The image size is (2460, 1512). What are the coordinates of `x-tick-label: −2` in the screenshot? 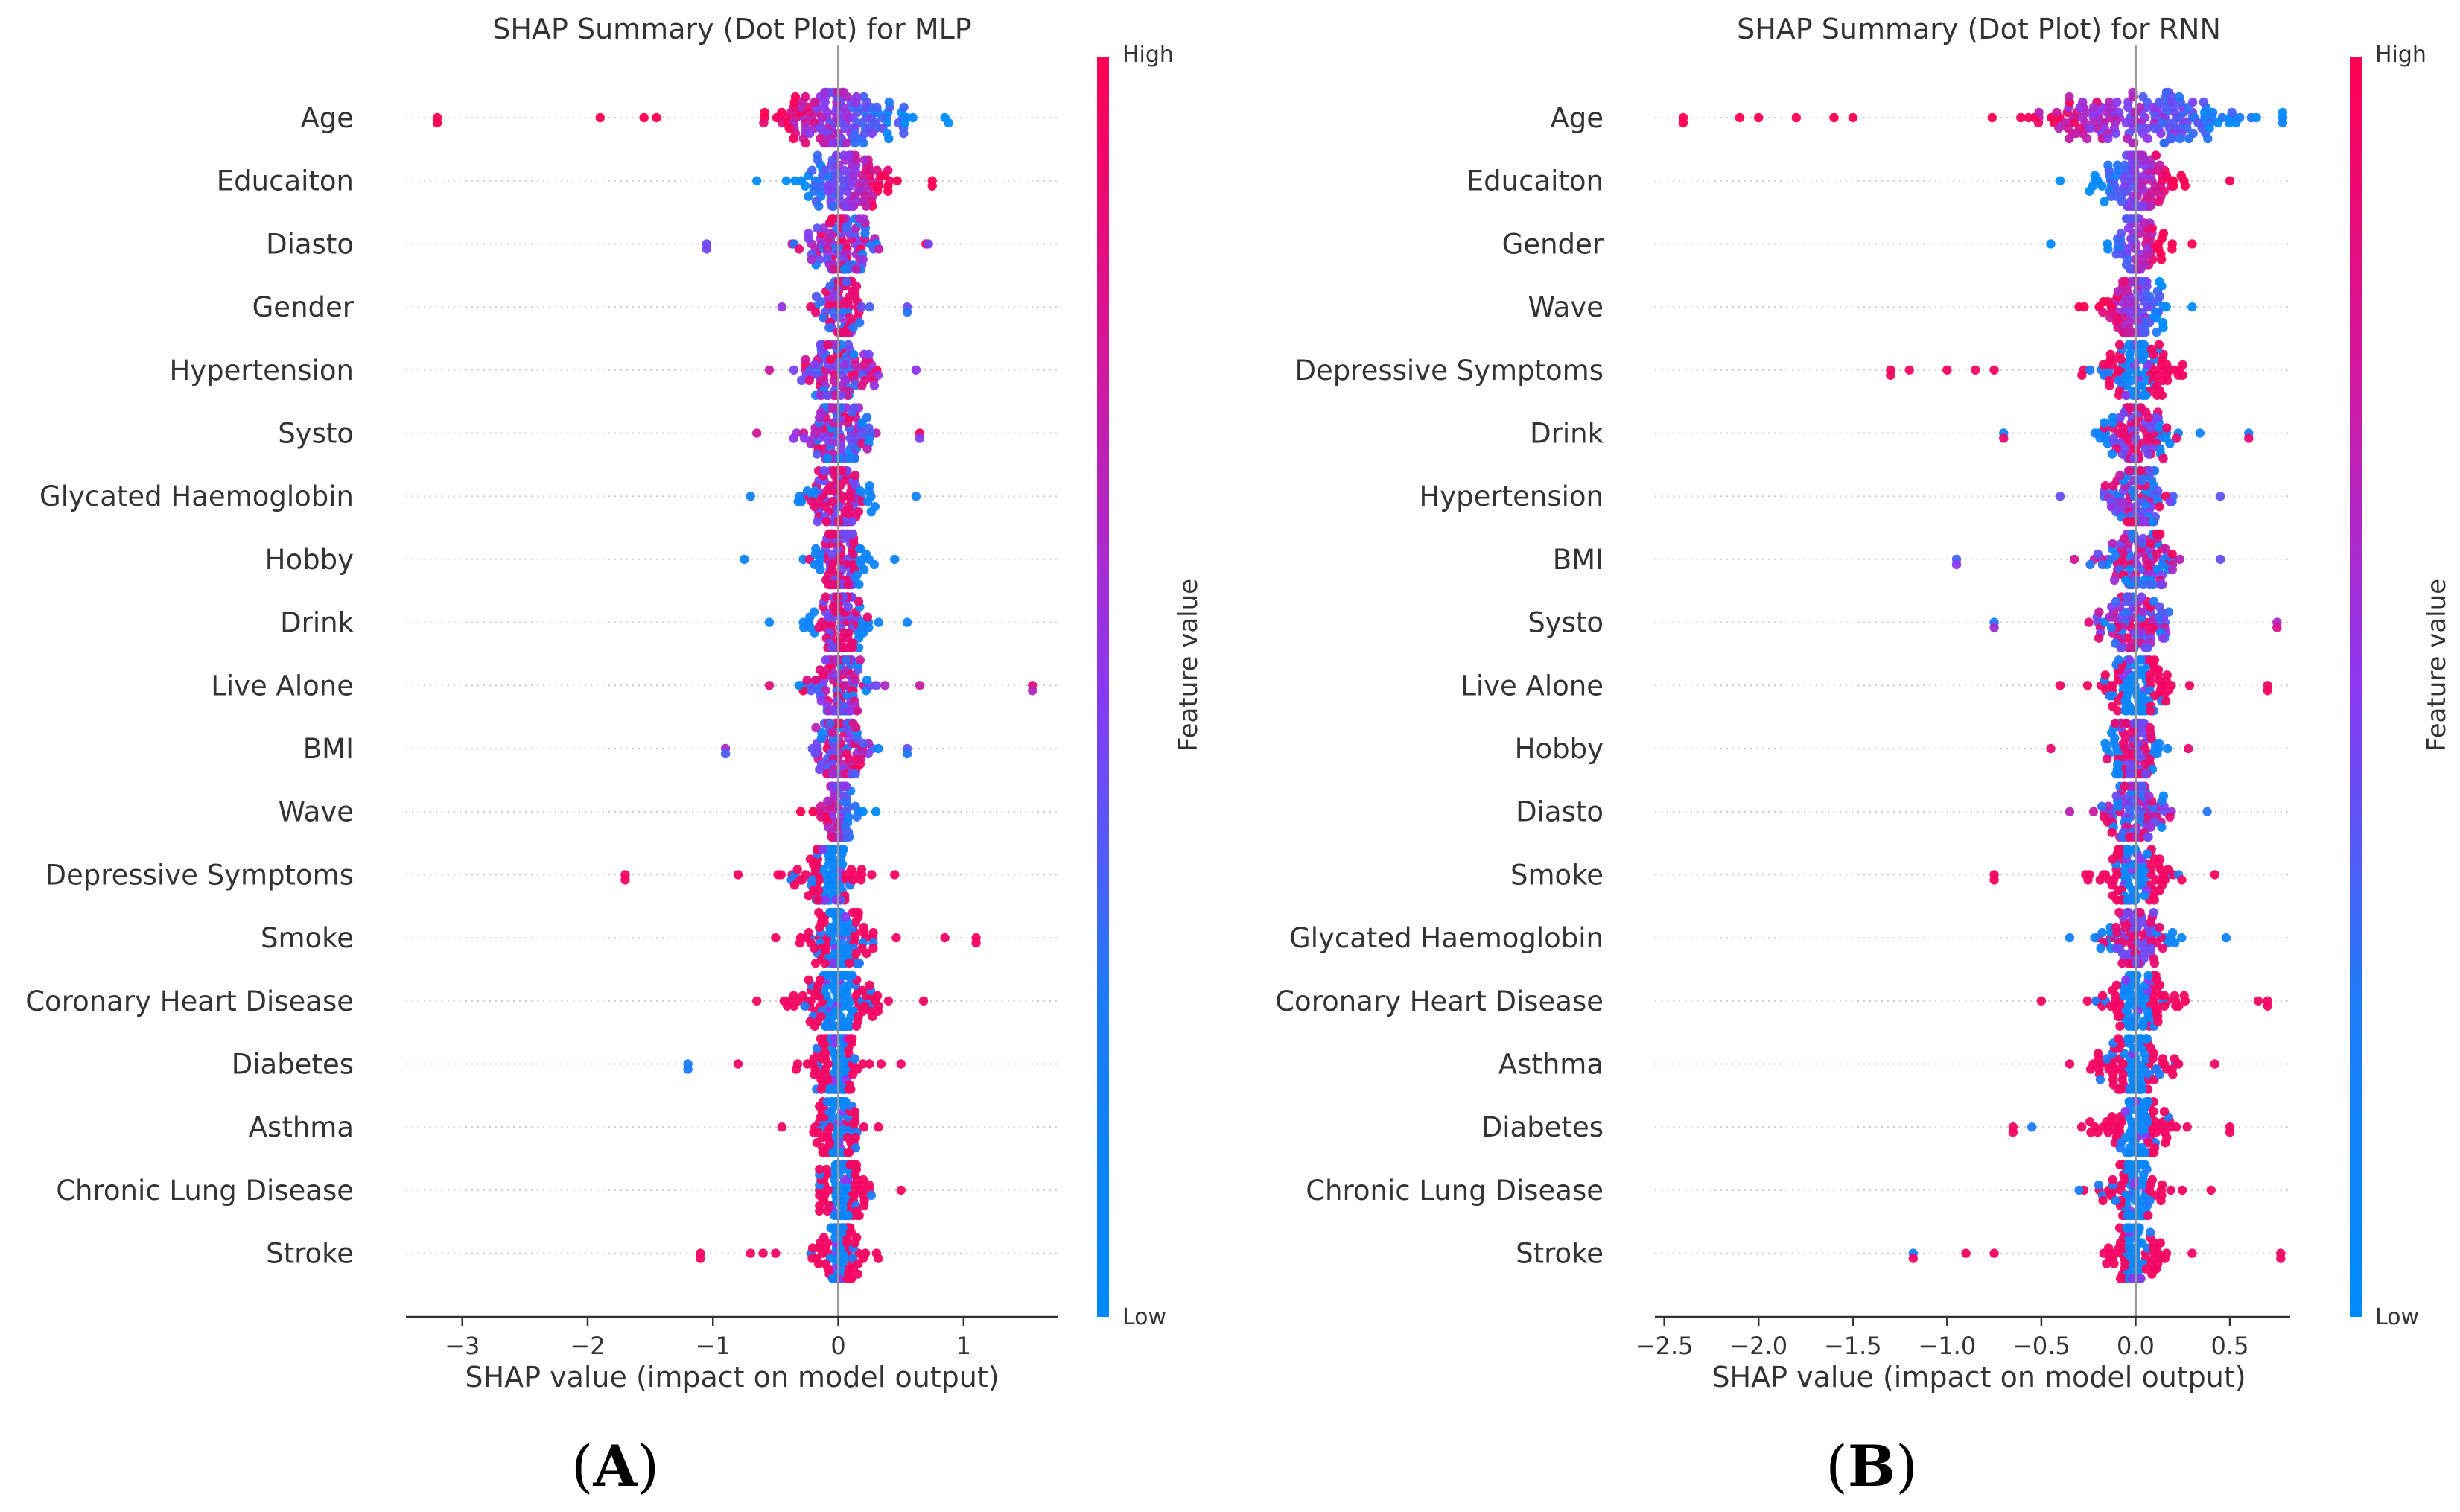 It's located at (587, 1346).